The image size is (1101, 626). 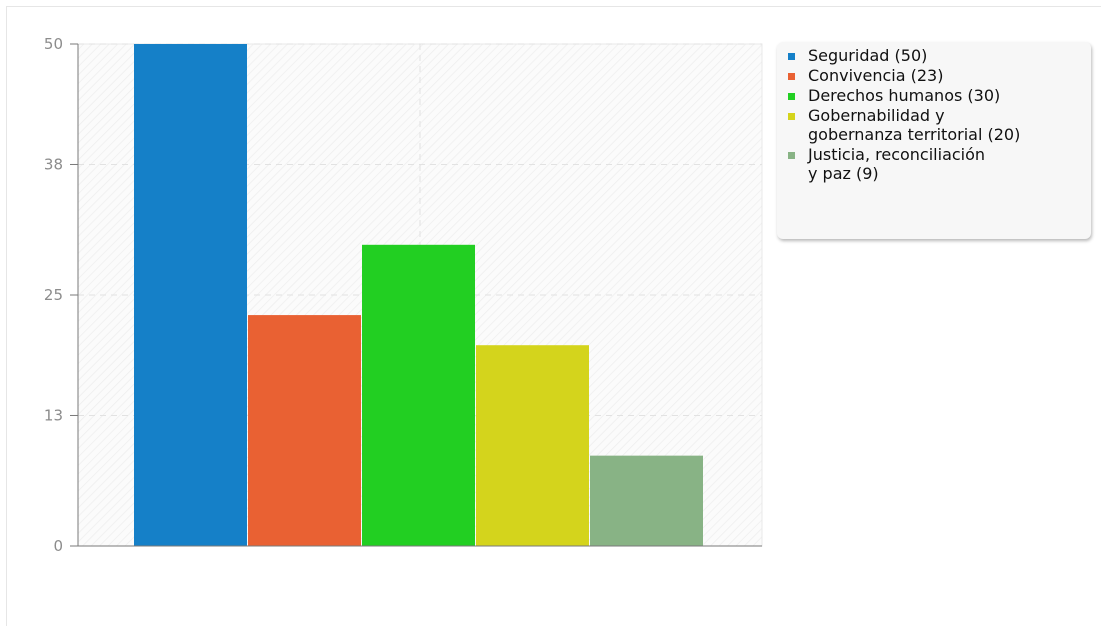 What do you see at coordinates (914, 134) in the screenshot?
I see `legend-label: gobernanza territorial (20)` at bounding box center [914, 134].